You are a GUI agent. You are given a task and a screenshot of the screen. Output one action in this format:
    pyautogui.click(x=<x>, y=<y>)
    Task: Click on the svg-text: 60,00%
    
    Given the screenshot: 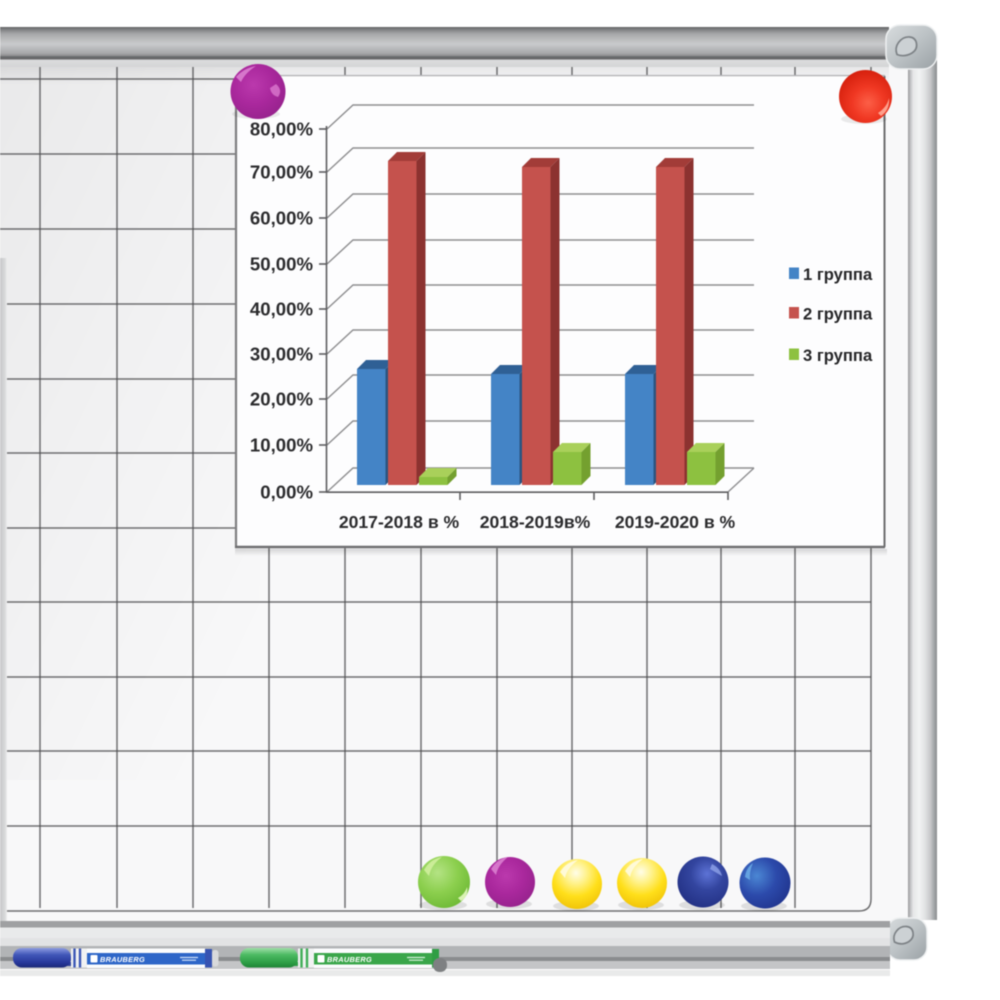 What is the action you would take?
    pyautogui.click(x=282, y=218)
    